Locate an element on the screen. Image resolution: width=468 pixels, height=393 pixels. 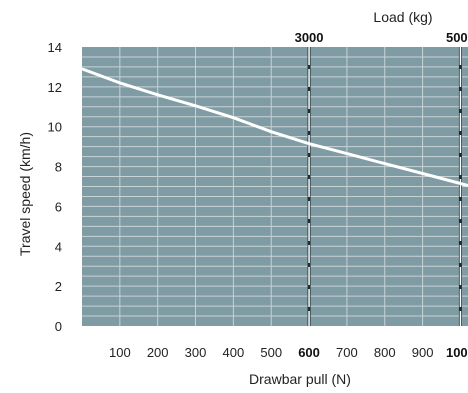
y-tick-label: 6 is located at coordinates (58, 206).